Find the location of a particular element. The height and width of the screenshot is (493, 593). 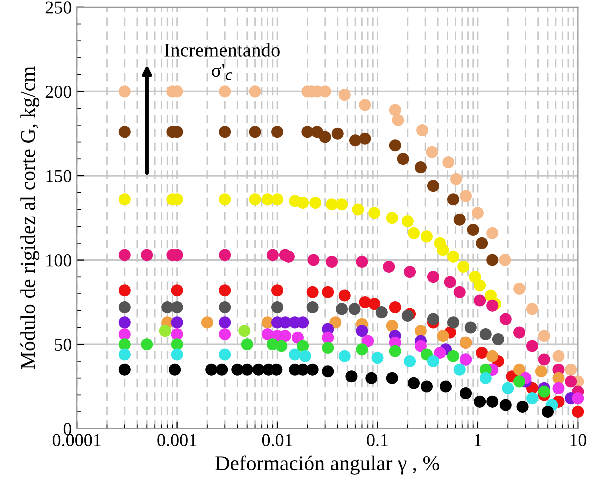

x-tick-label: 10 is located at coordinates (578, 440).